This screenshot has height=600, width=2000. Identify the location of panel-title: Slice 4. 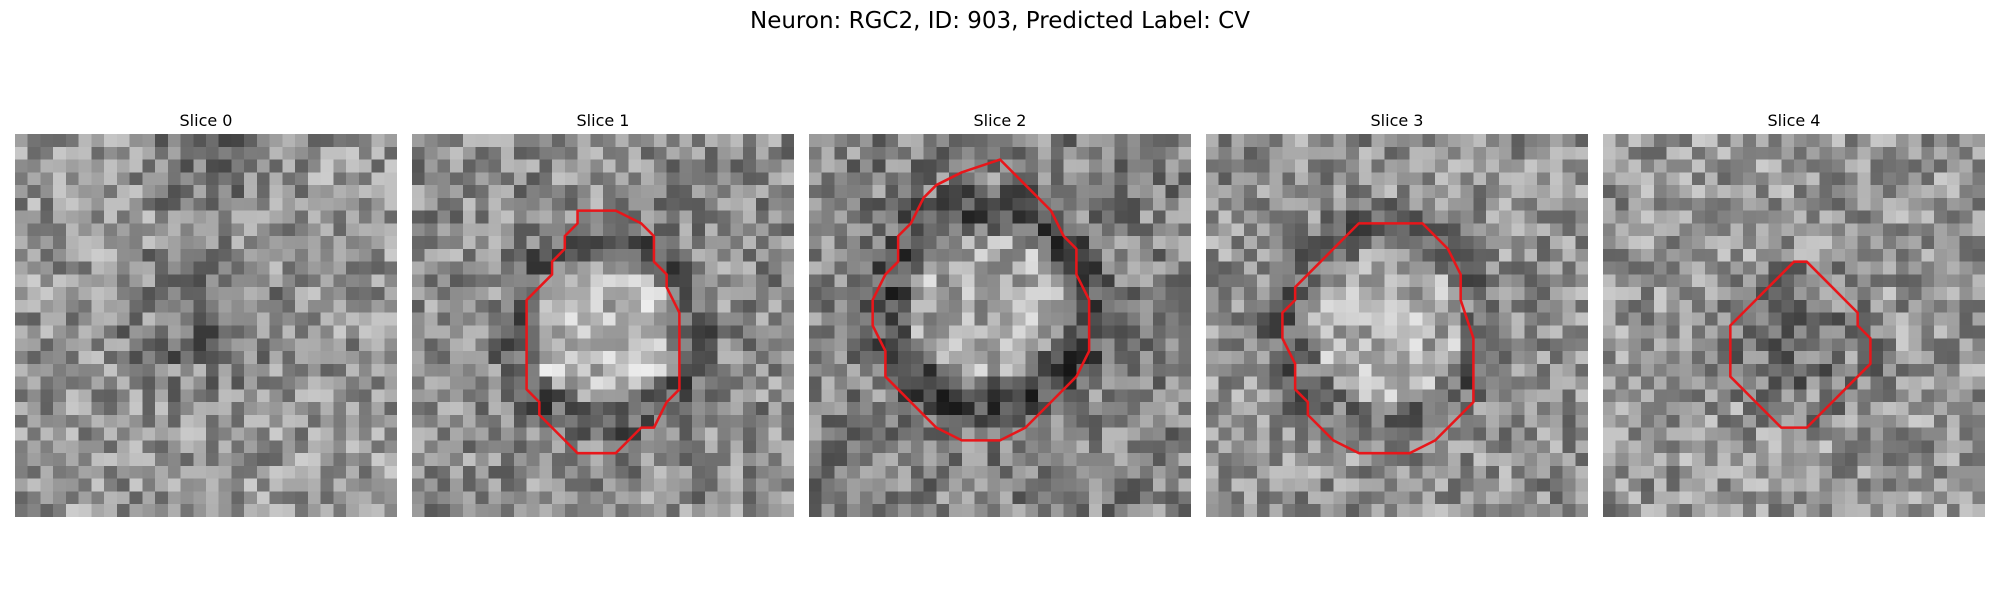
(1794, 120).